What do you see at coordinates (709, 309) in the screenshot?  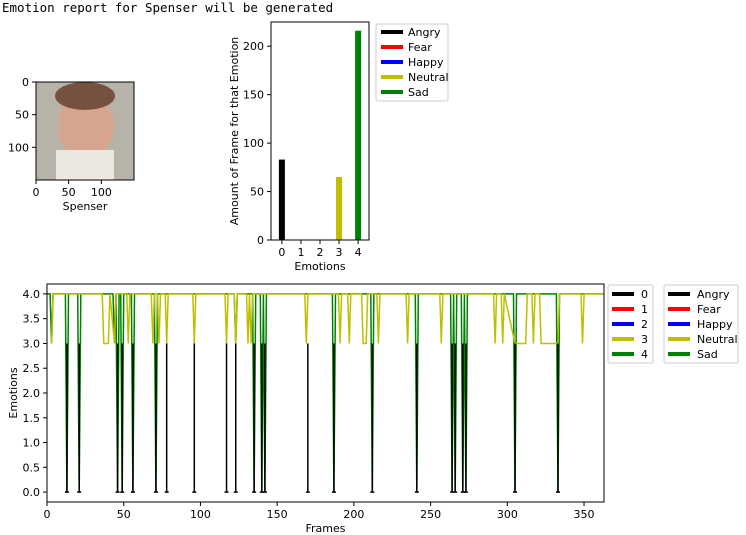 I see `line-legend-named-label: Fear` at bounding box center [709, 309].